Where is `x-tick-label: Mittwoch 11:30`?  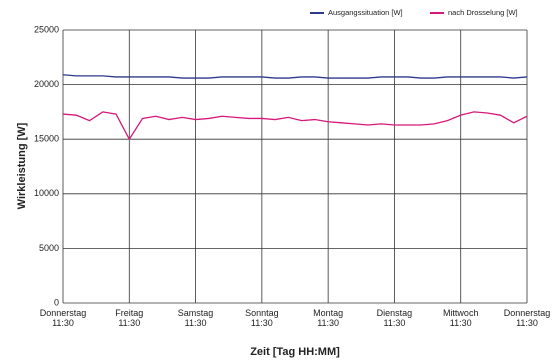
x-tick-label: Mittwoch 11:30 is located at coordinates (460, 318).